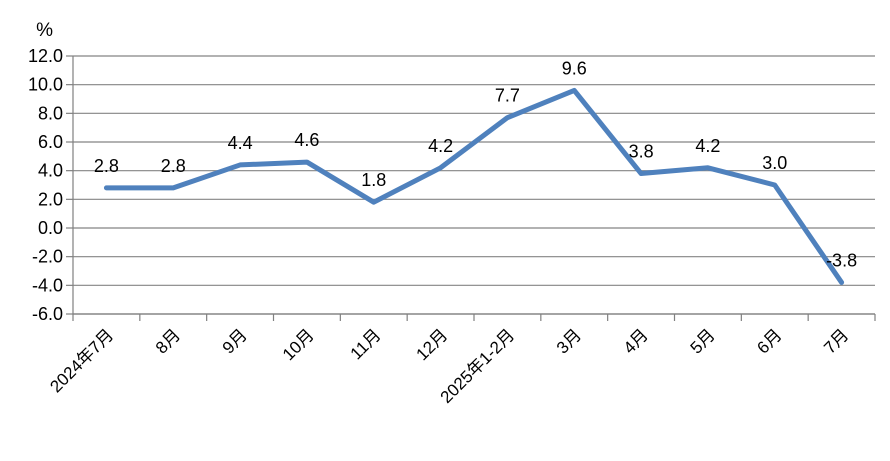 The height and width of the screenshot is (461, 890). I want to click on data-label: 4.6, so click(306, 140).